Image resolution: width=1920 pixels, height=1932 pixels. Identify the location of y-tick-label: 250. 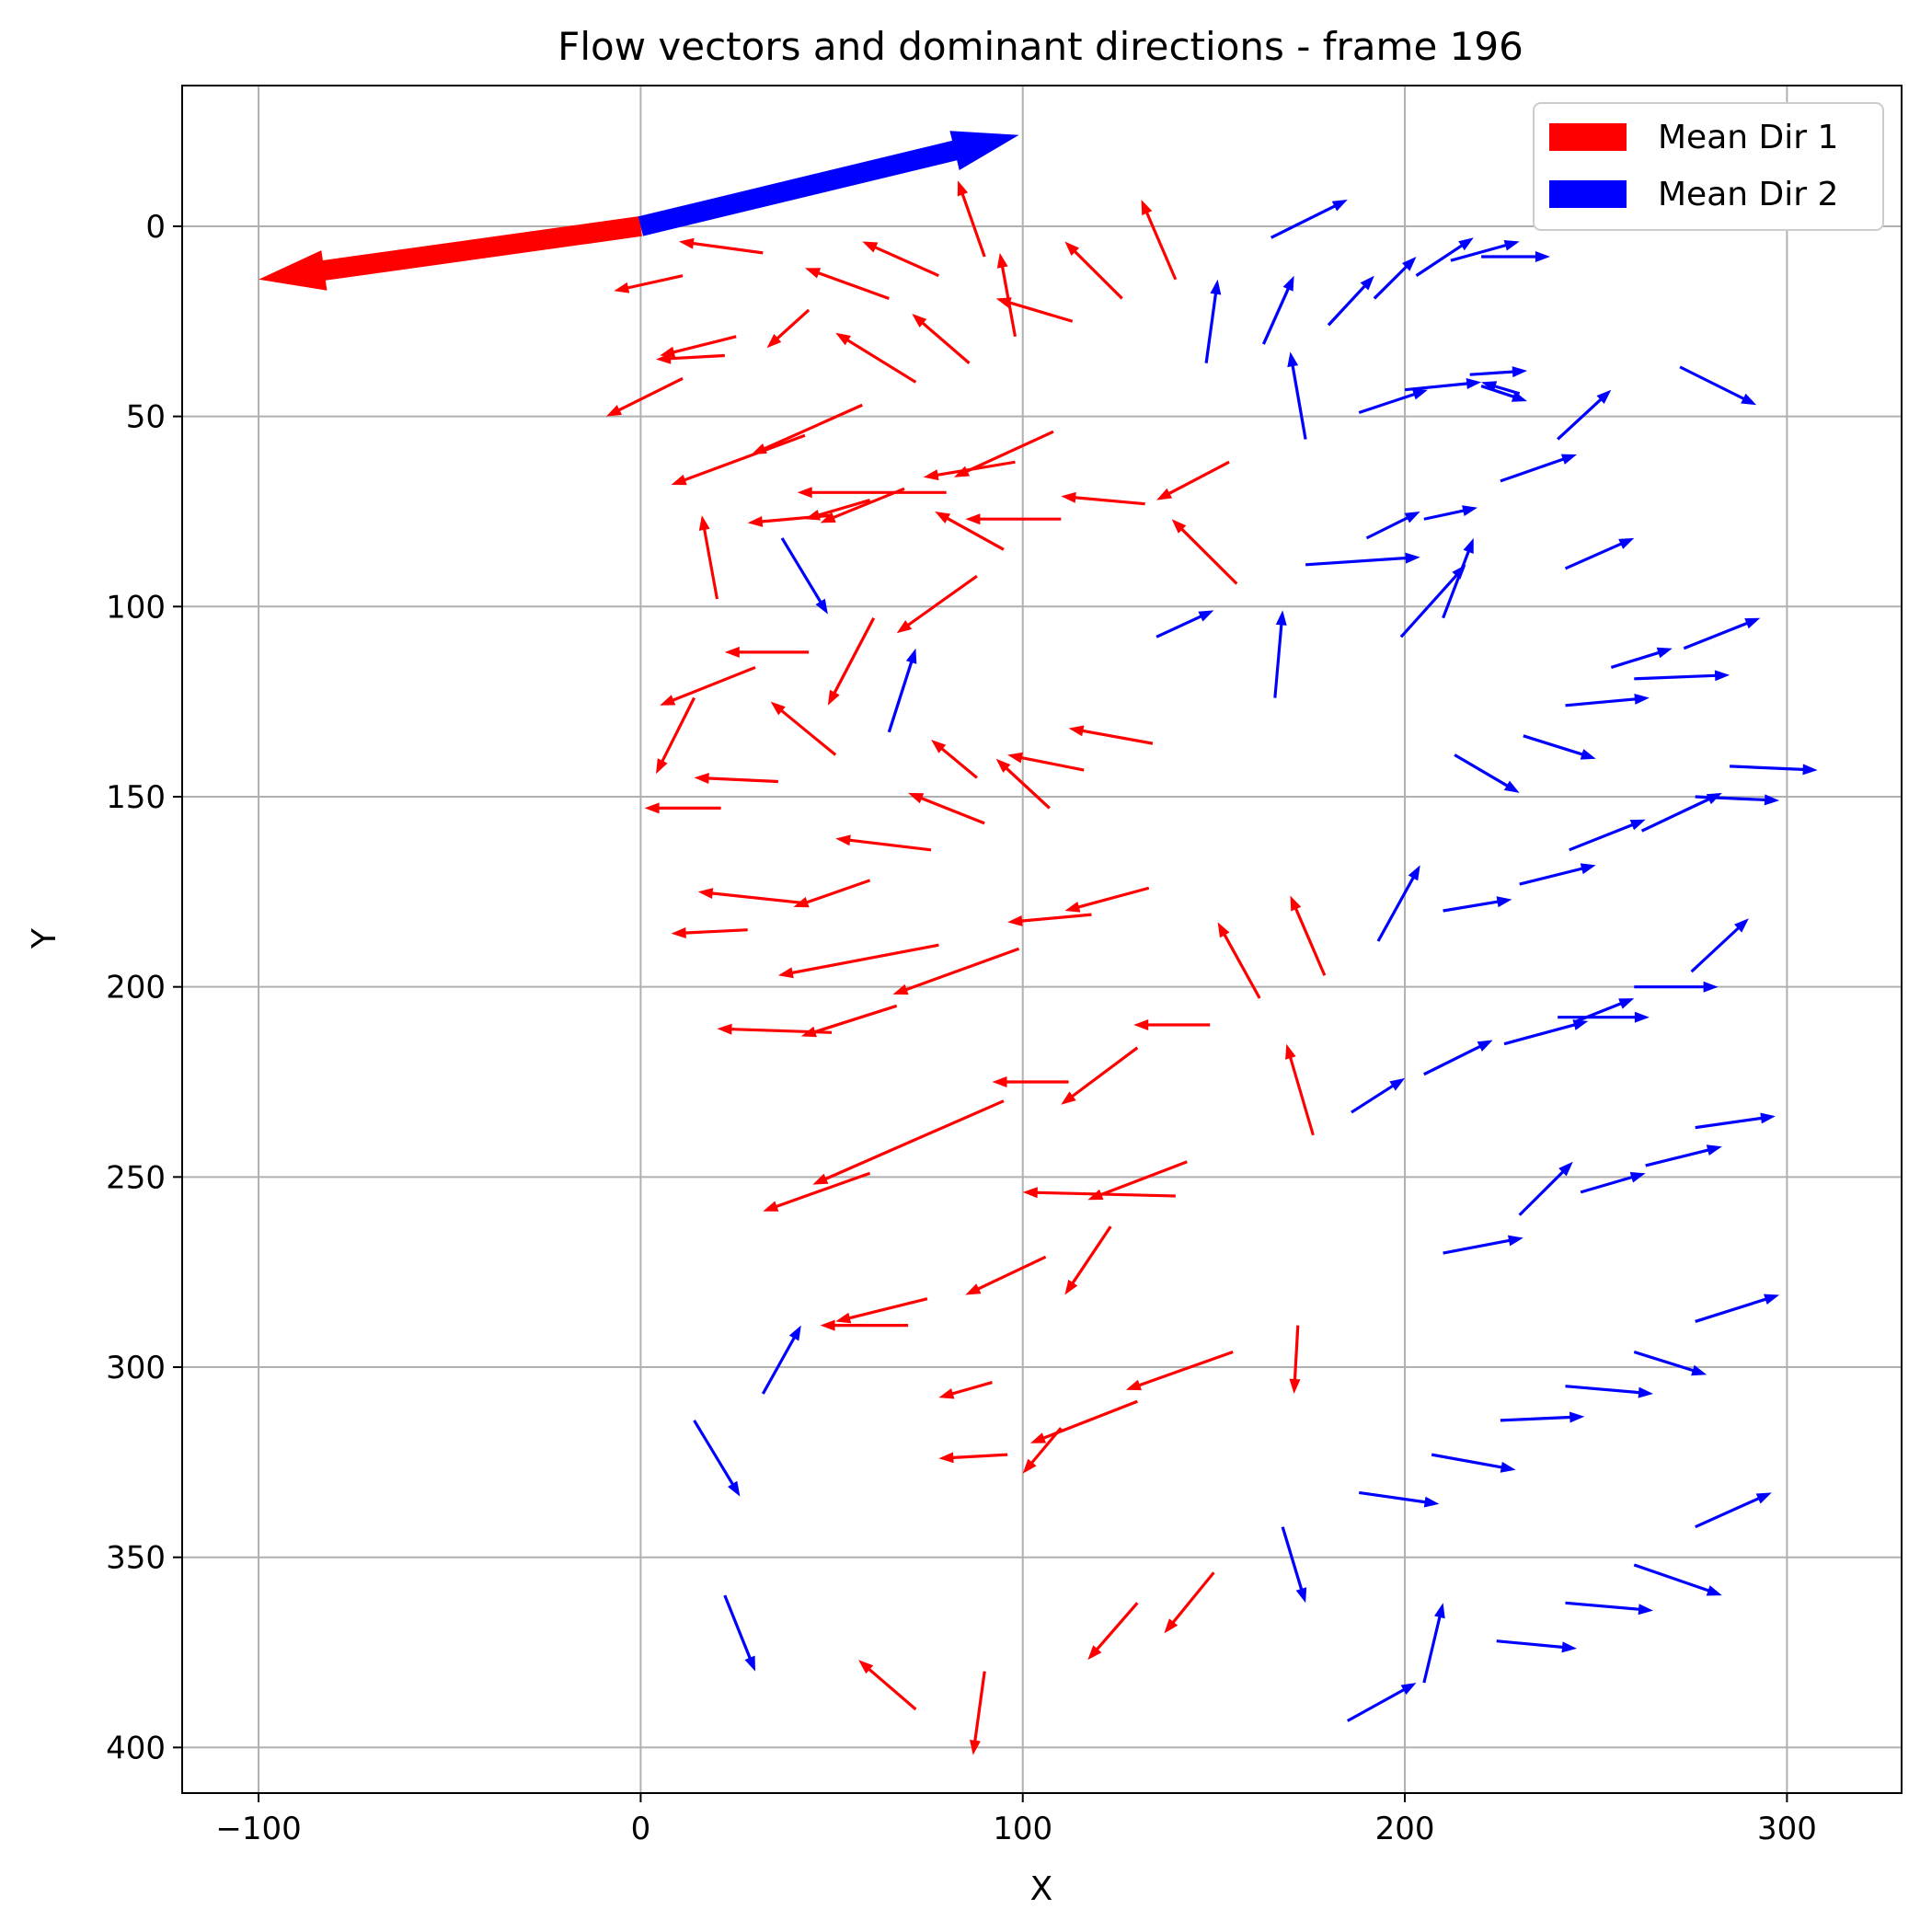
(136, 1177).